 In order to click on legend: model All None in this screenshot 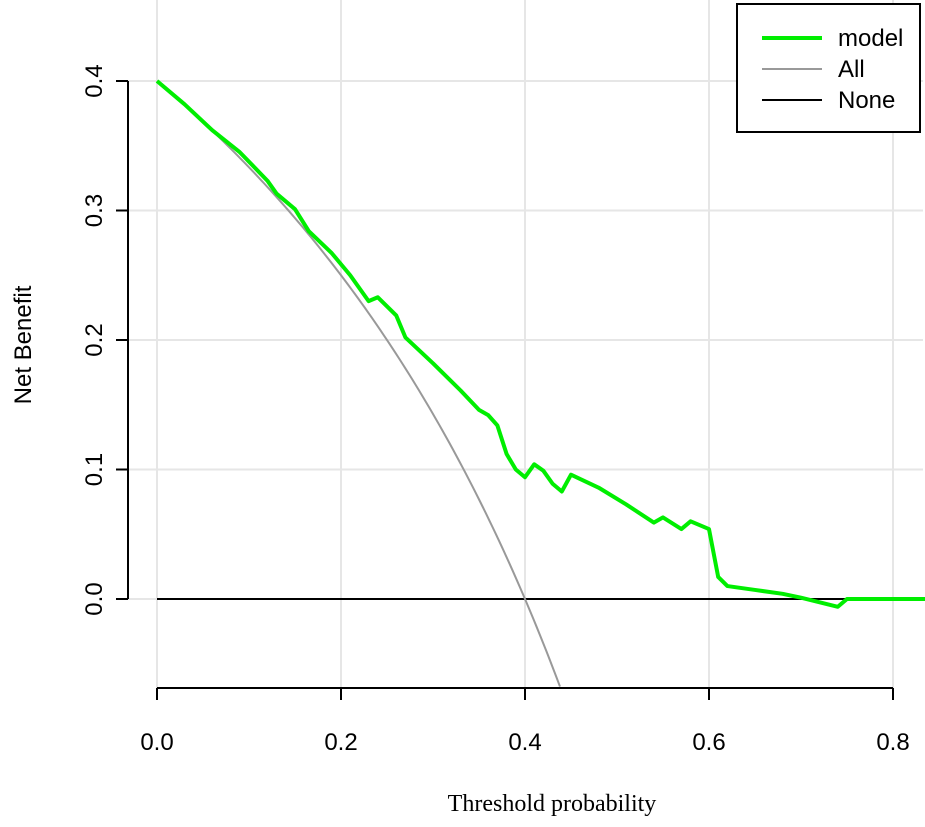, I will do `click(828, 68)`.